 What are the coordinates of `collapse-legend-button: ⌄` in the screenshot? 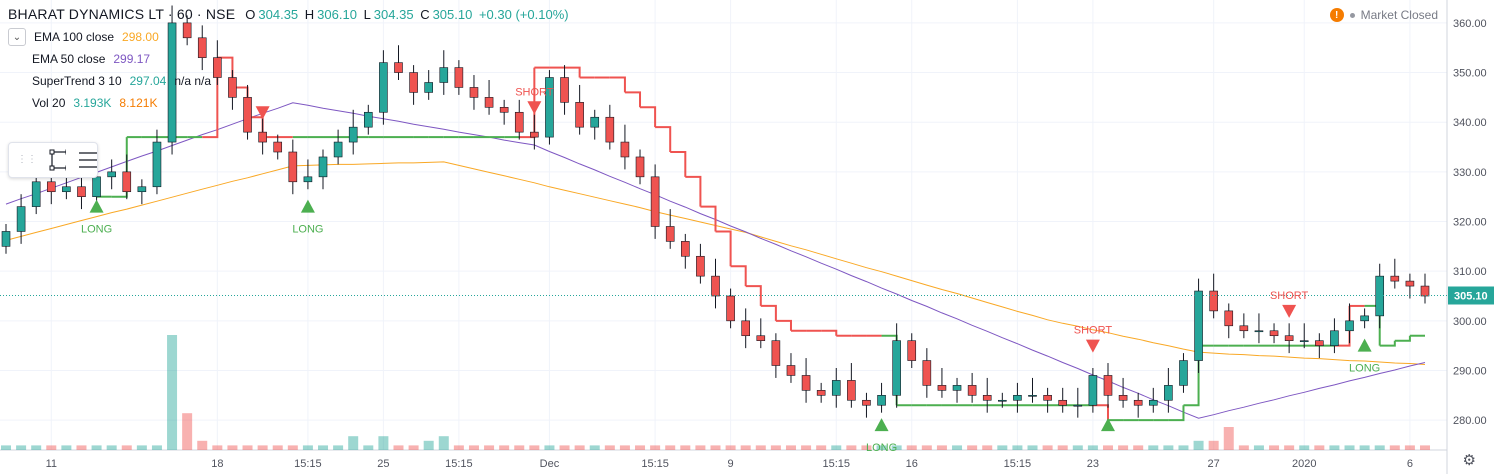 It's located at (17, 37).